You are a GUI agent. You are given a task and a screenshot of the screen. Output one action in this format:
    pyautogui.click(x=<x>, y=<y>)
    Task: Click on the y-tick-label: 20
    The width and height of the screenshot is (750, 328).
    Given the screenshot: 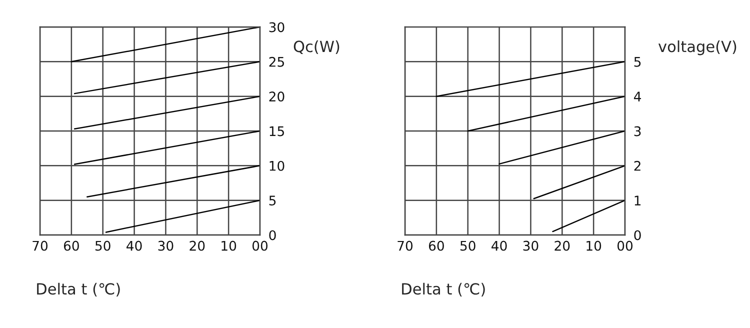 What is the action you would take?
    pyautogui.click(x=276, y=97)
    